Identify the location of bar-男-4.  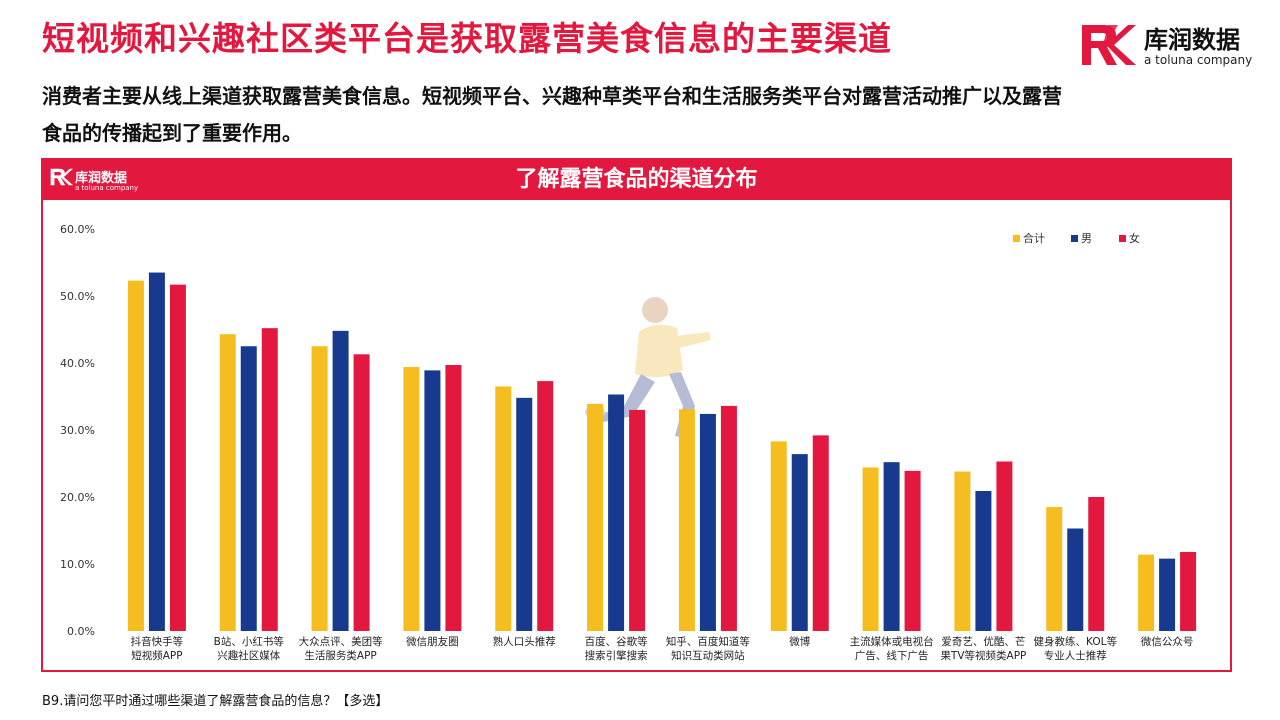
(524, 514).